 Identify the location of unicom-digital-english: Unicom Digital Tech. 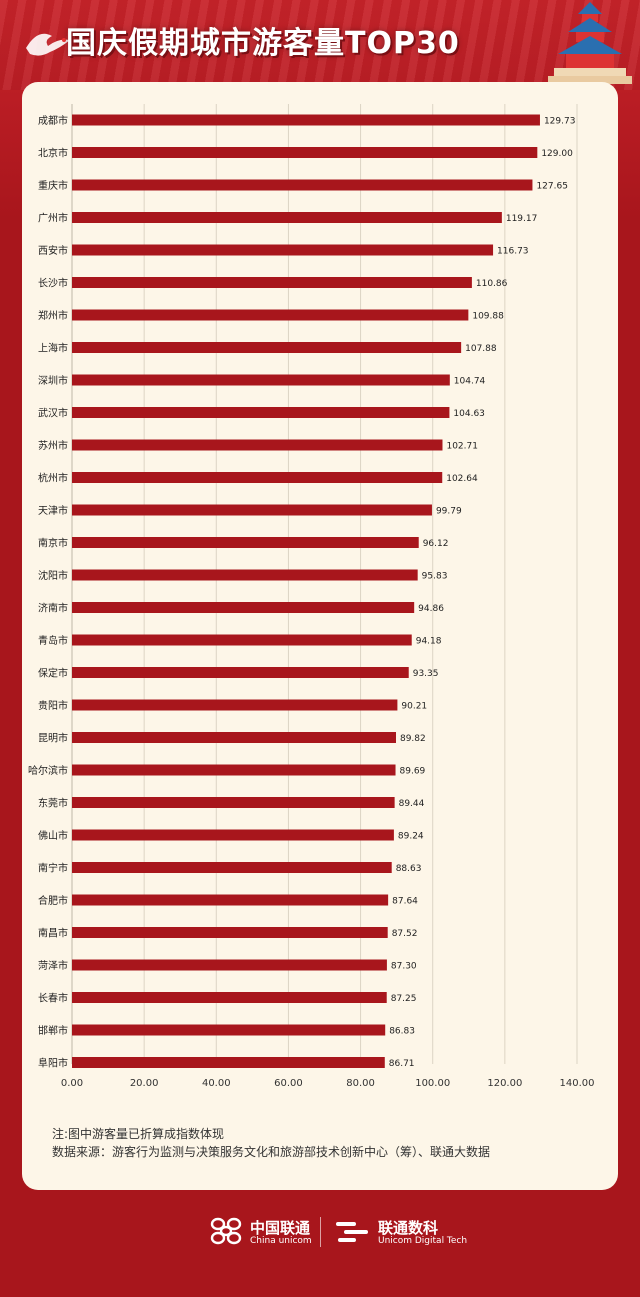
(423, 1241).